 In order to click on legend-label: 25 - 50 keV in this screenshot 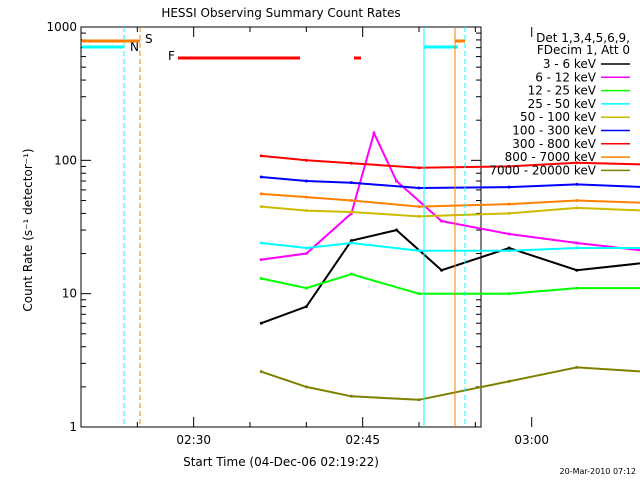, I will do `click(562, 104)`.